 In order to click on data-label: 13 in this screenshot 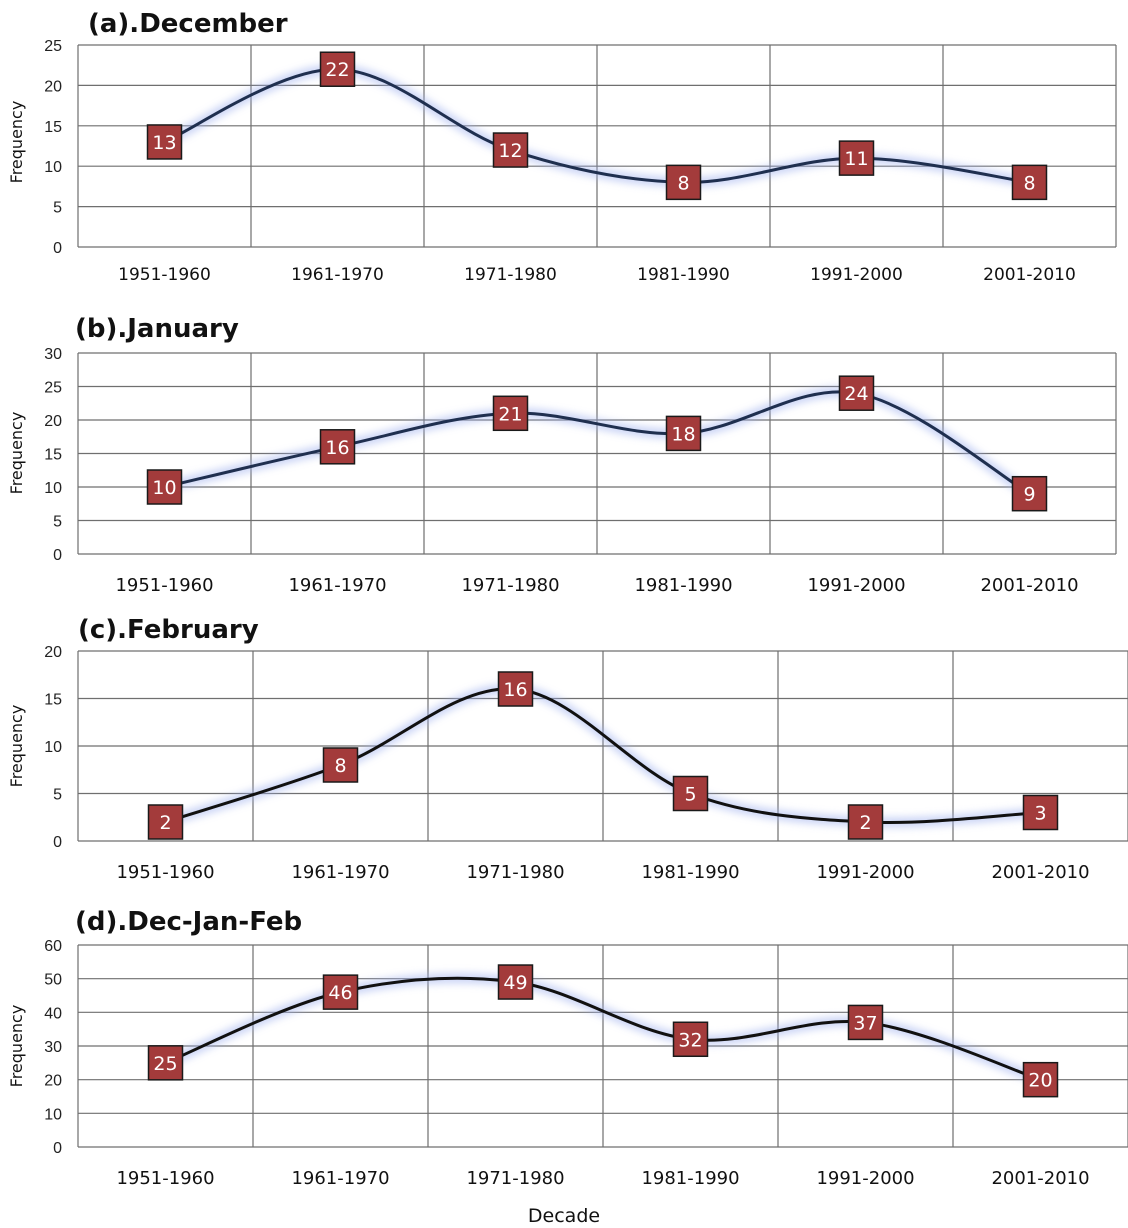, I will do `click(164, 143)`.